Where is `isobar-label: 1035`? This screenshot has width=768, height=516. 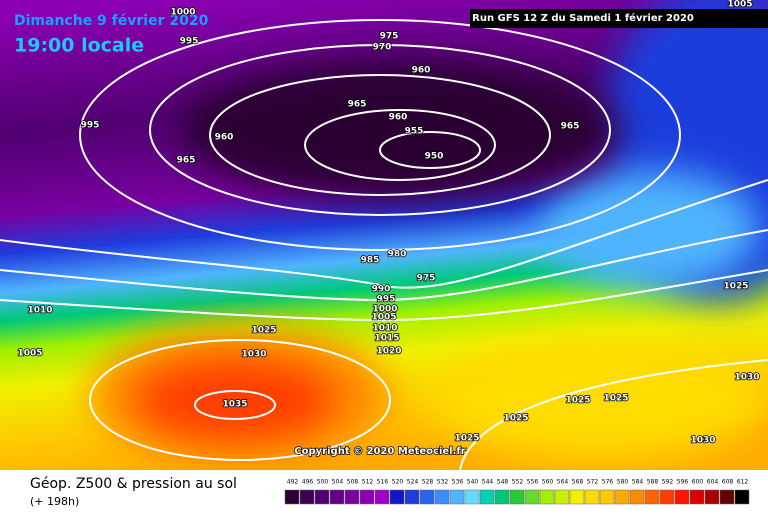
isobar-label: 1035 is located at coordinates (234, 405).